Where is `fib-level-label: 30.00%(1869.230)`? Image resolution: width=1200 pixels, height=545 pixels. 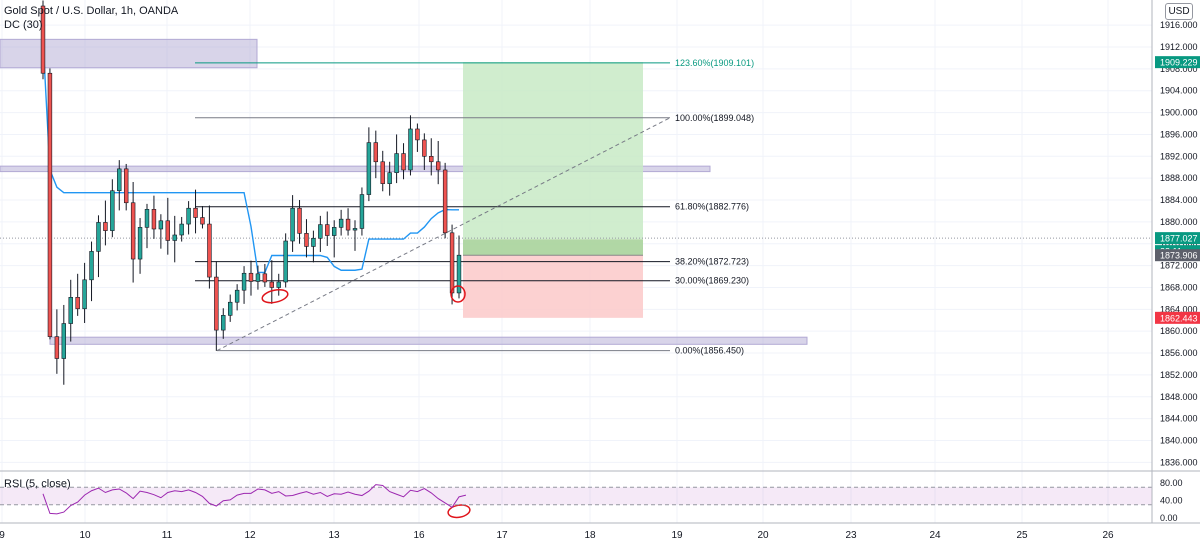
fib-level-label: 30.00%(1869.230) is located at coordinates (712, 281).